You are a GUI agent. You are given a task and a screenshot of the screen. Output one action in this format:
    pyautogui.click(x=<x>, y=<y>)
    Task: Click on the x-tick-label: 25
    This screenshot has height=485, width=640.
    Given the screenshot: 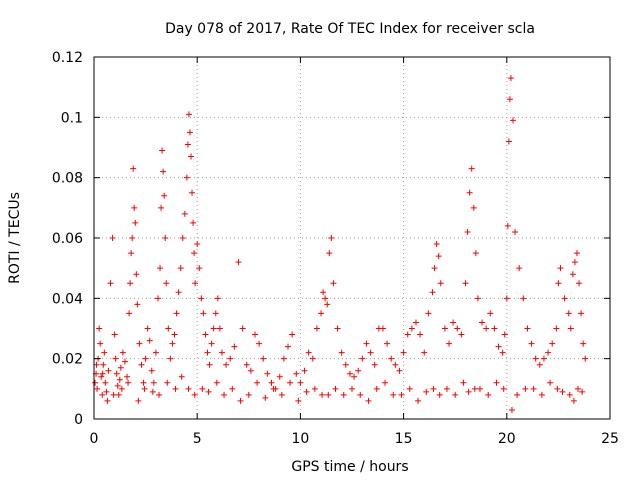 What is the action you would take?
    pyautogui.click(x=610, y=439)
    